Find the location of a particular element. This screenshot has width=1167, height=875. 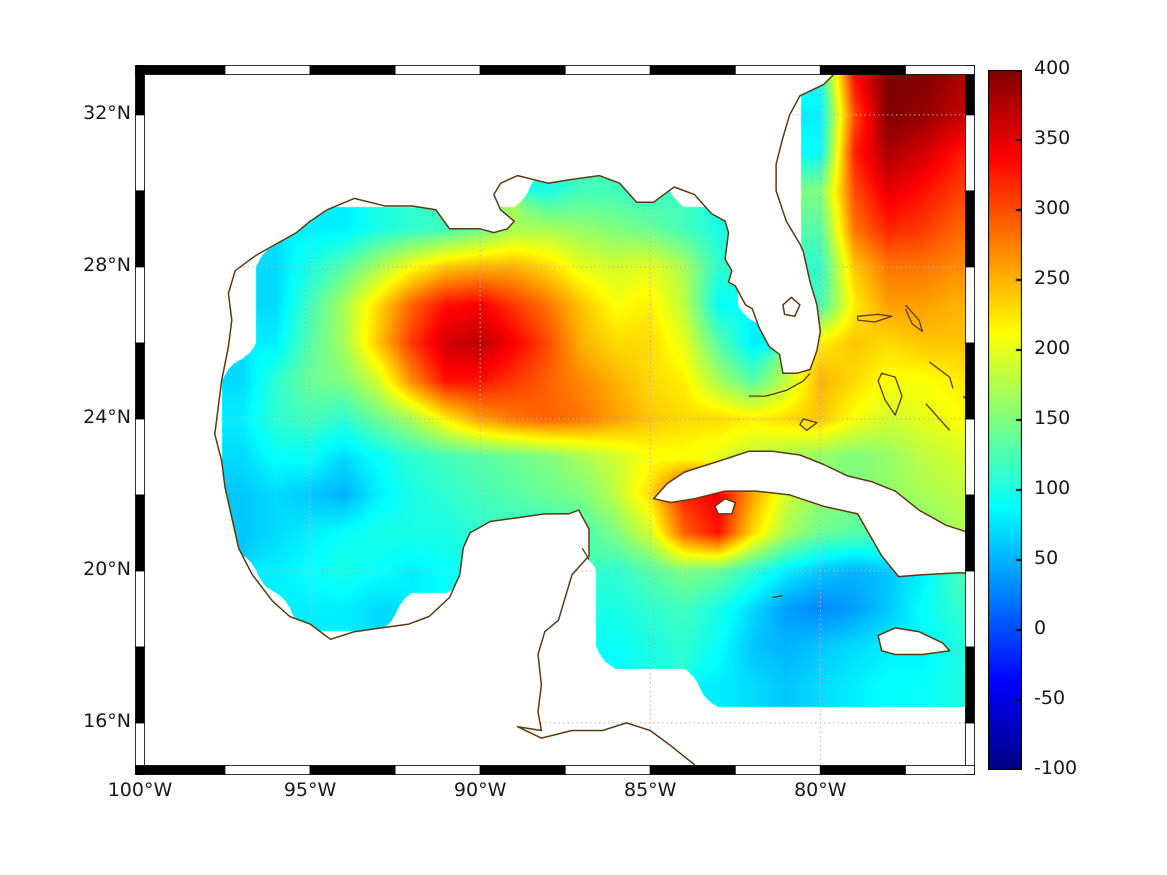

x-tick-label: 80°W is located at coordinates (820, 790).